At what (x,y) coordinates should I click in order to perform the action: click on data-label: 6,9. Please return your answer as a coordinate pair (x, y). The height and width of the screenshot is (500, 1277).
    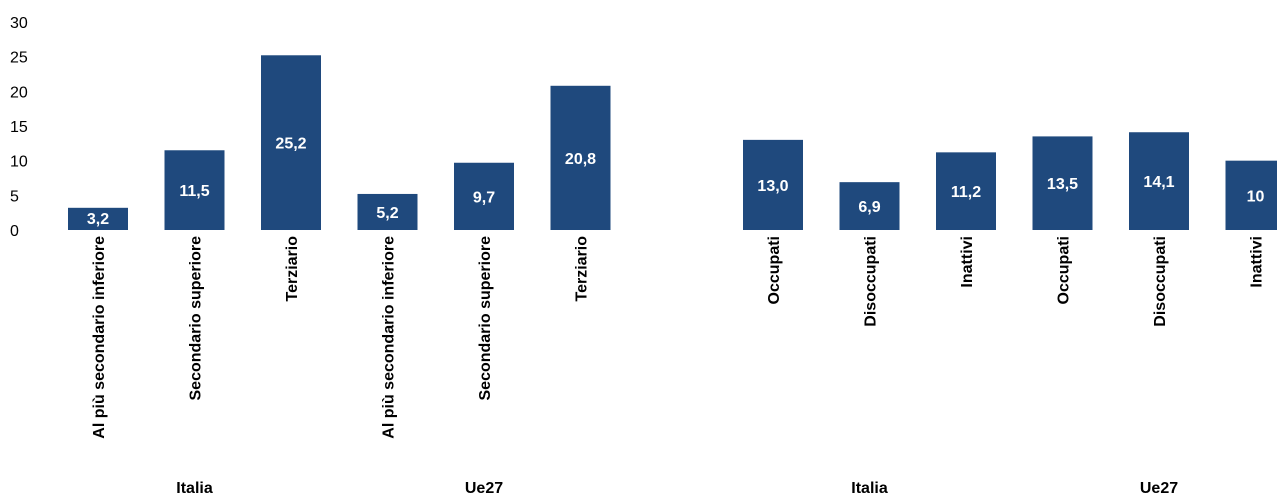
    Looking at the image, I should click on (869, 207).